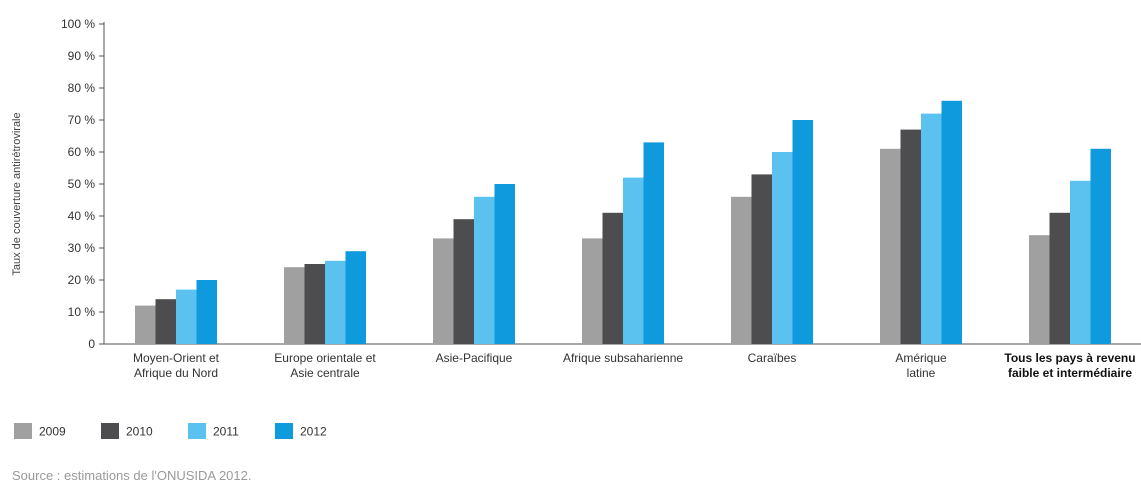  Describe the element at coordinates (139, 432) in the screenshot. I see `legend-label-2010: 2010` at that location.